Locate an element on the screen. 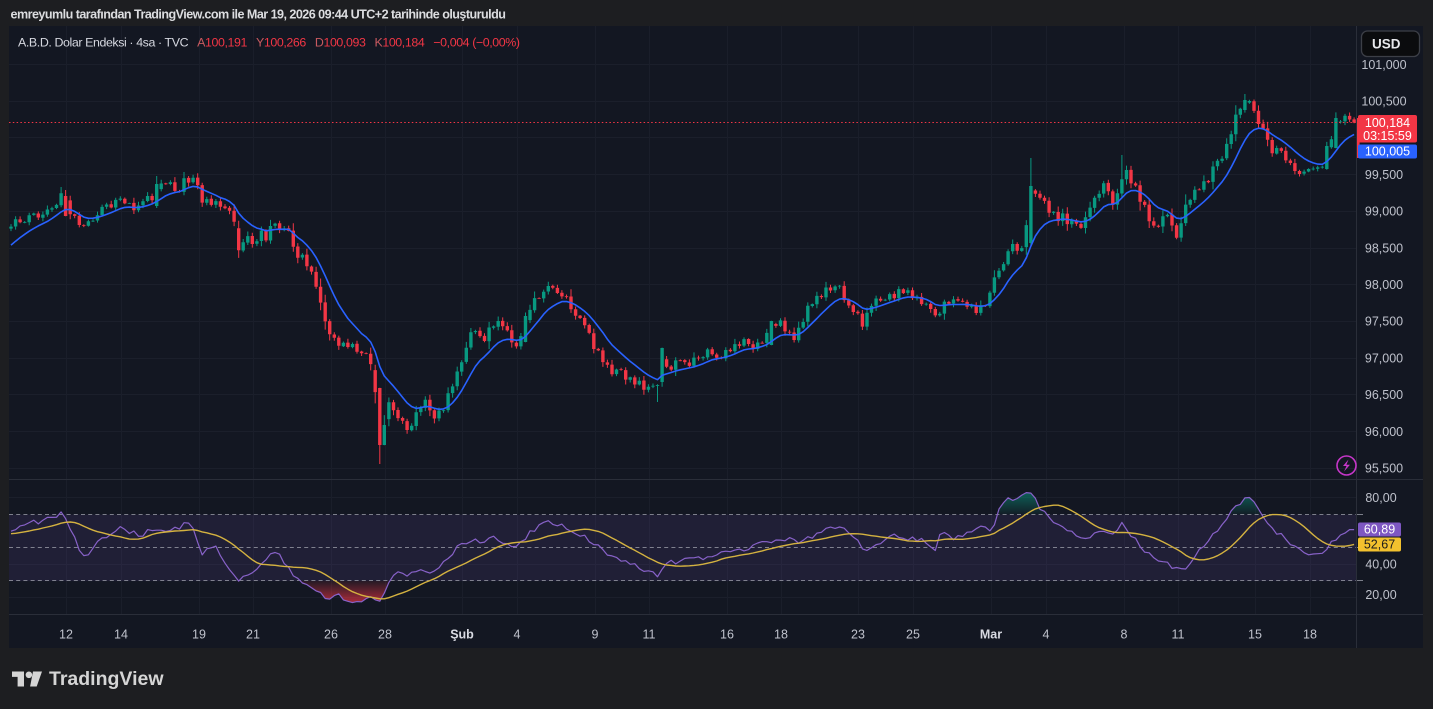  svg-text: 98,000 is located at coordinates (1384, 285).